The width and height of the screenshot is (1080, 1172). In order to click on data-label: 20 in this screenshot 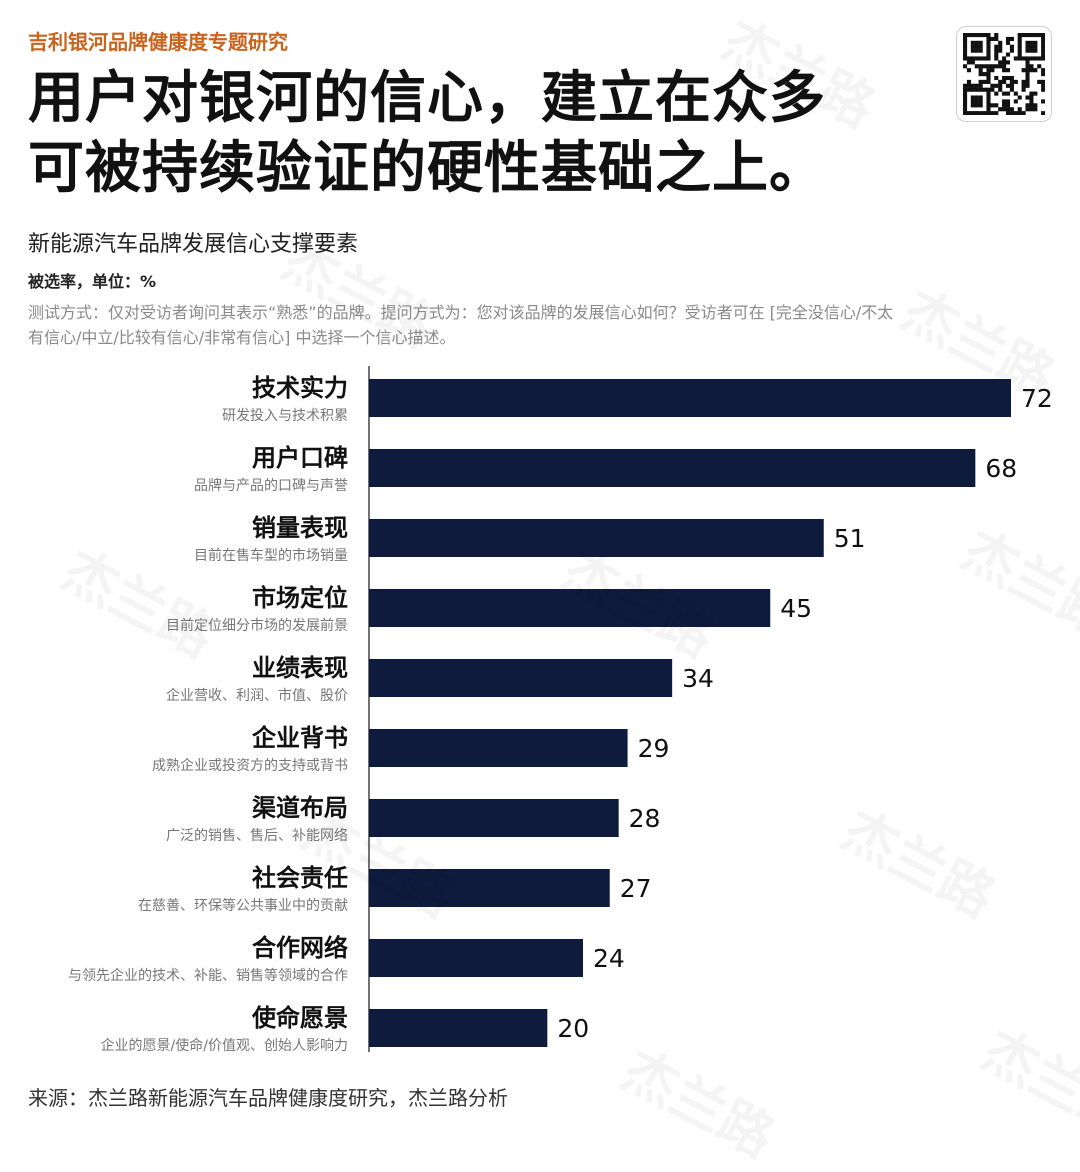, I will do `click(573, 1028)`.